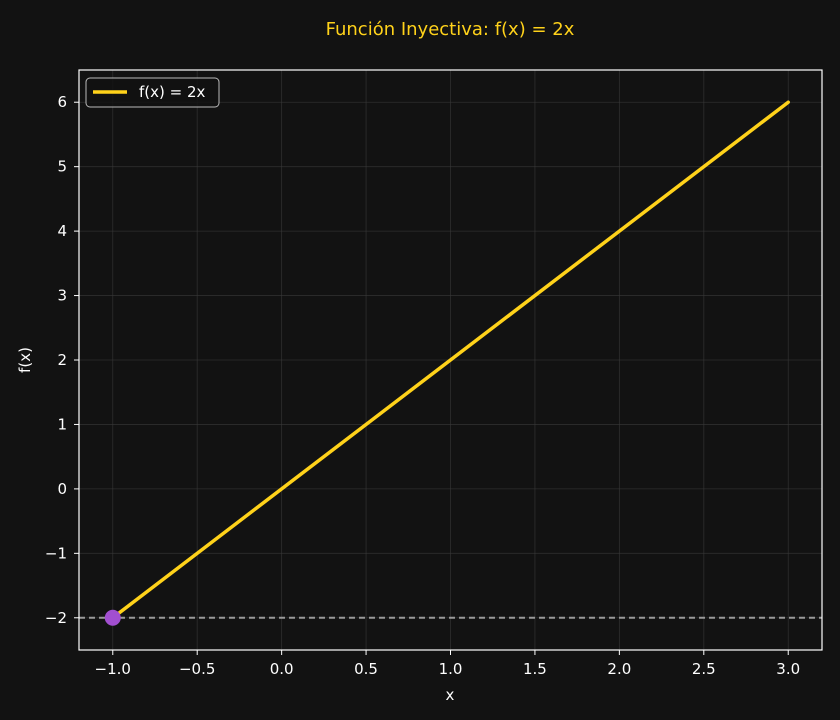 The image size is (840, 720). I want to click on x-tick-label: 0.0, so click(282, 669).